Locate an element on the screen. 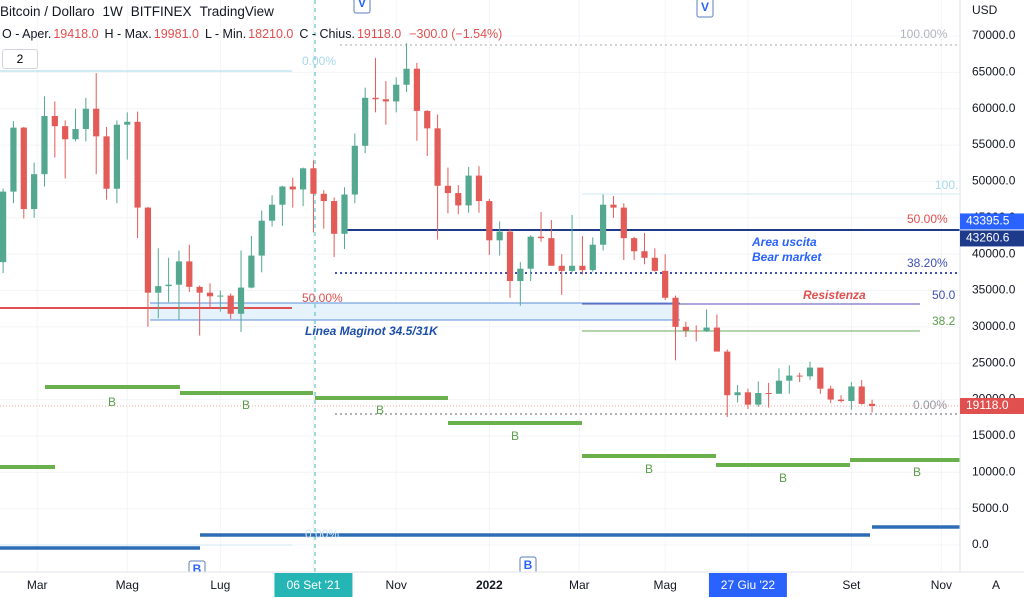 This screenshot has width=1024, height=598. x-tick-label: Mag is located at coordinates (665, 585).